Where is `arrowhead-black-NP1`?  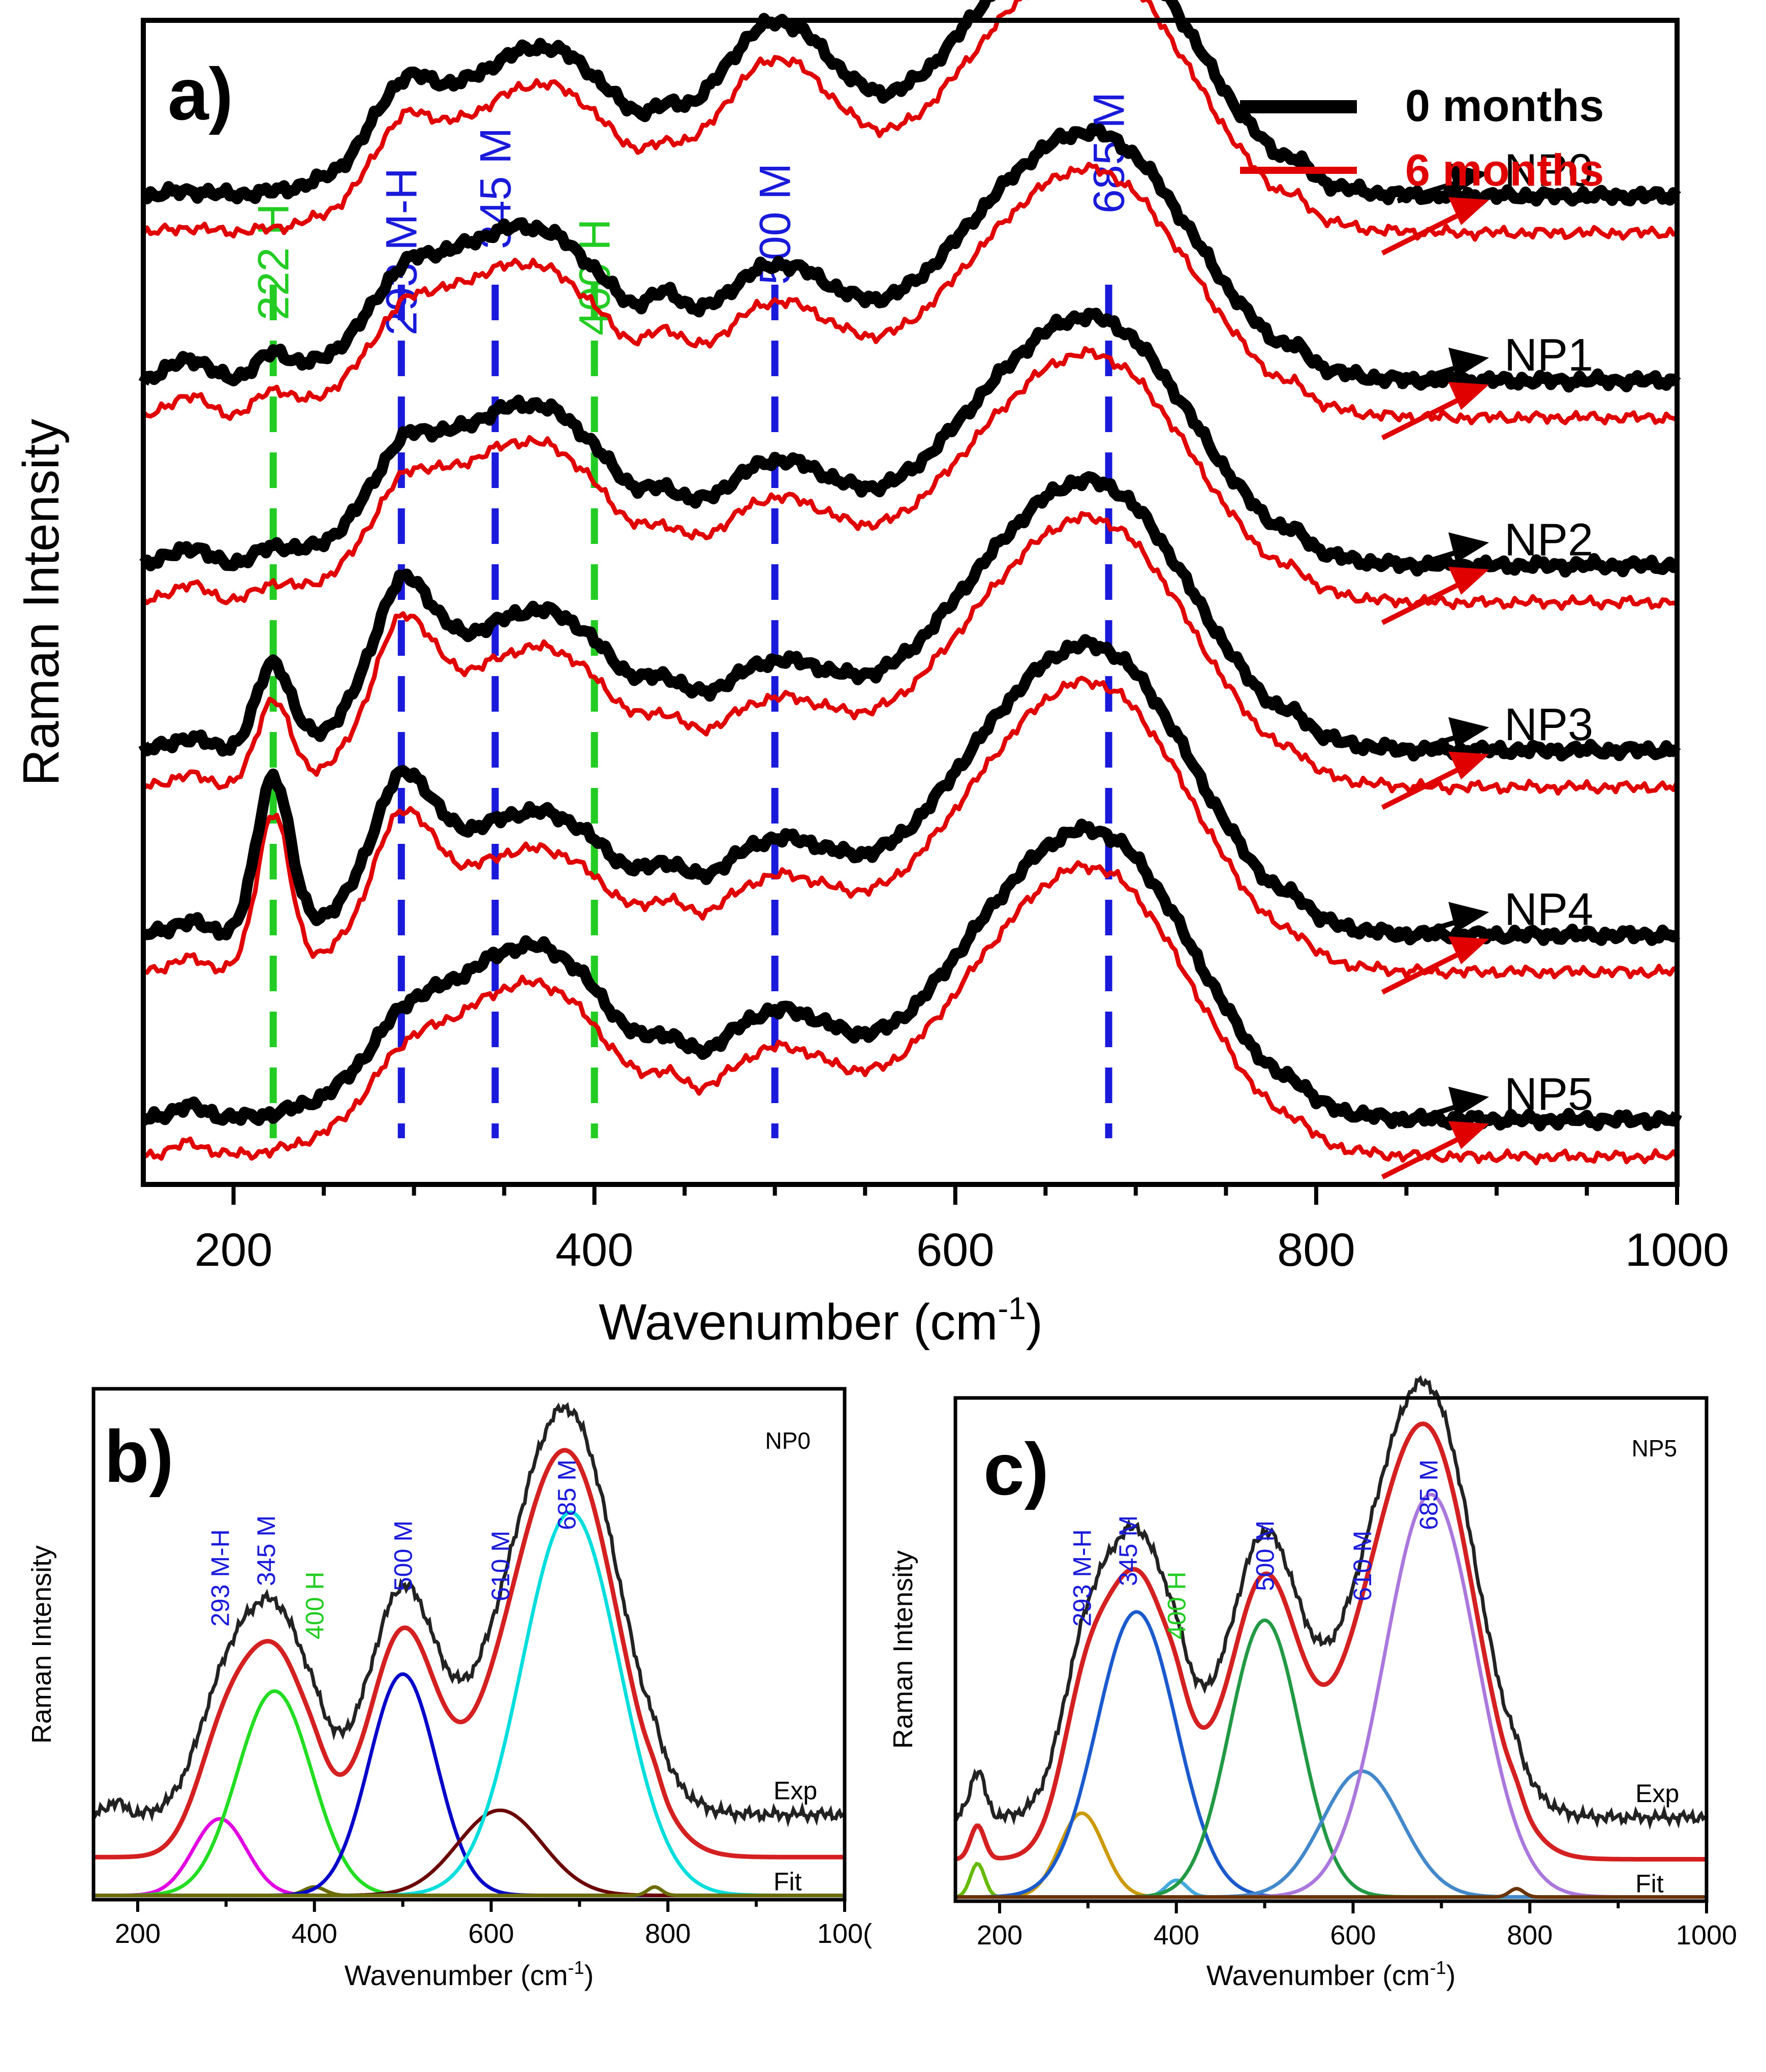
arrowhead-black-NP1 is located at coordinates (1468, 362).